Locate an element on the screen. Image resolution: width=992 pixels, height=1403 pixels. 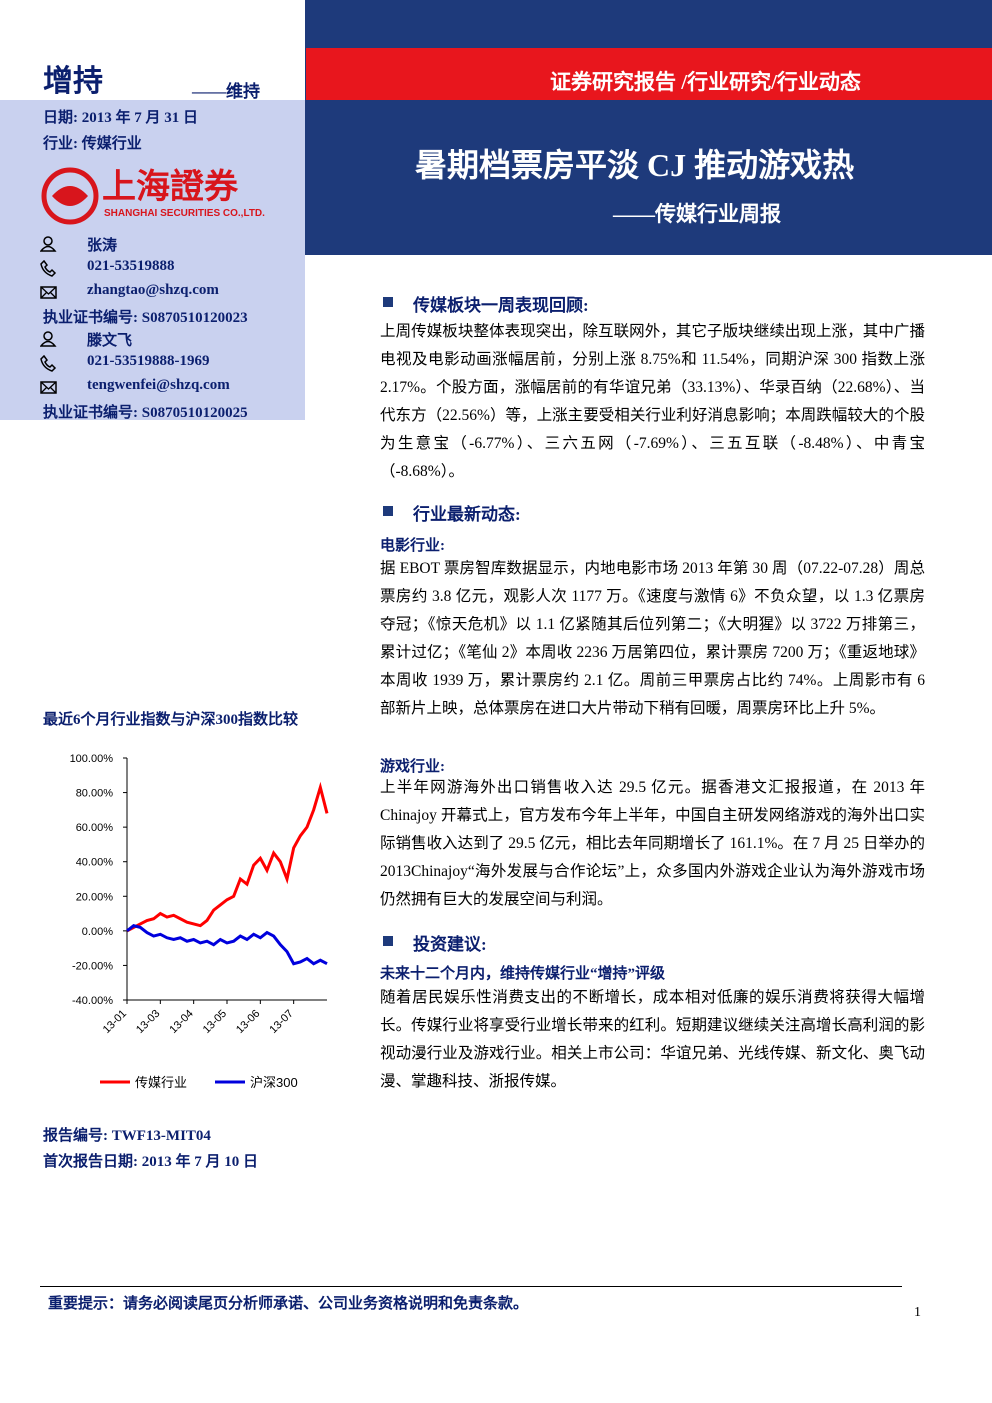
y-tick-label: 100.00% is located at coordinates (92, 759).